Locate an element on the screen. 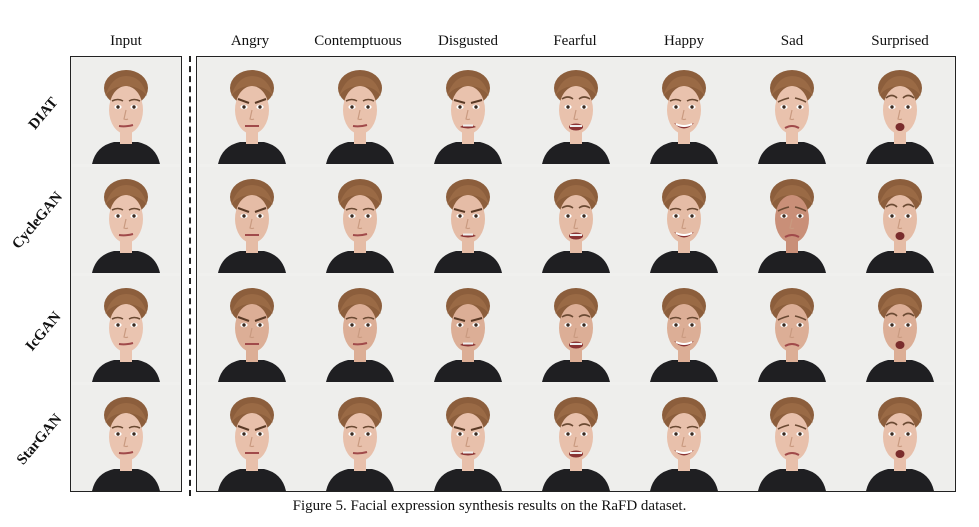 This screenshot has width=979, height=527. dashed-divider is located at coordinates (190, 276).